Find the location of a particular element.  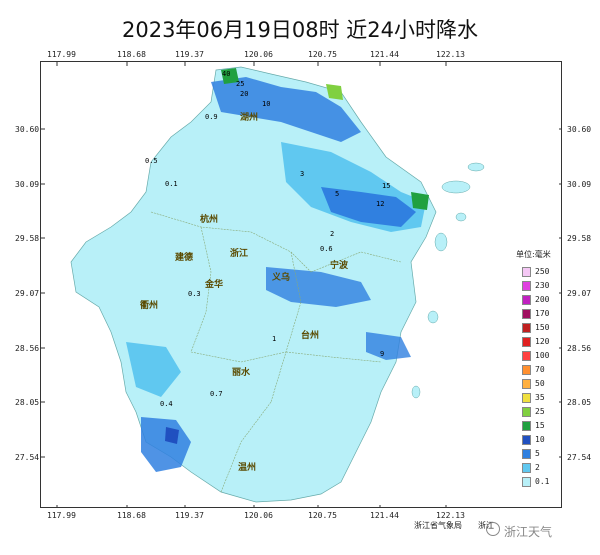

station-value: 10 is located at coordinates (266, 104).